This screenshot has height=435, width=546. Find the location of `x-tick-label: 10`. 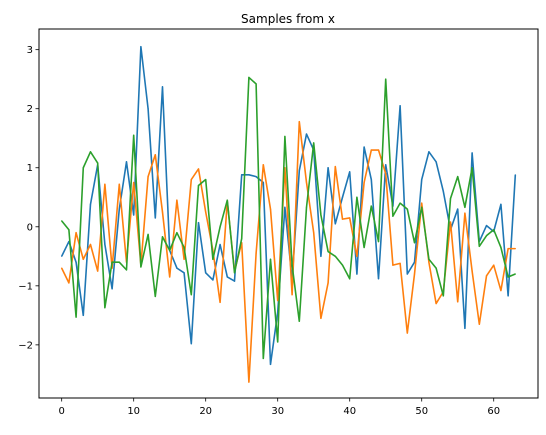

x-tick-label: 10 is located at coordinates (133, 411).